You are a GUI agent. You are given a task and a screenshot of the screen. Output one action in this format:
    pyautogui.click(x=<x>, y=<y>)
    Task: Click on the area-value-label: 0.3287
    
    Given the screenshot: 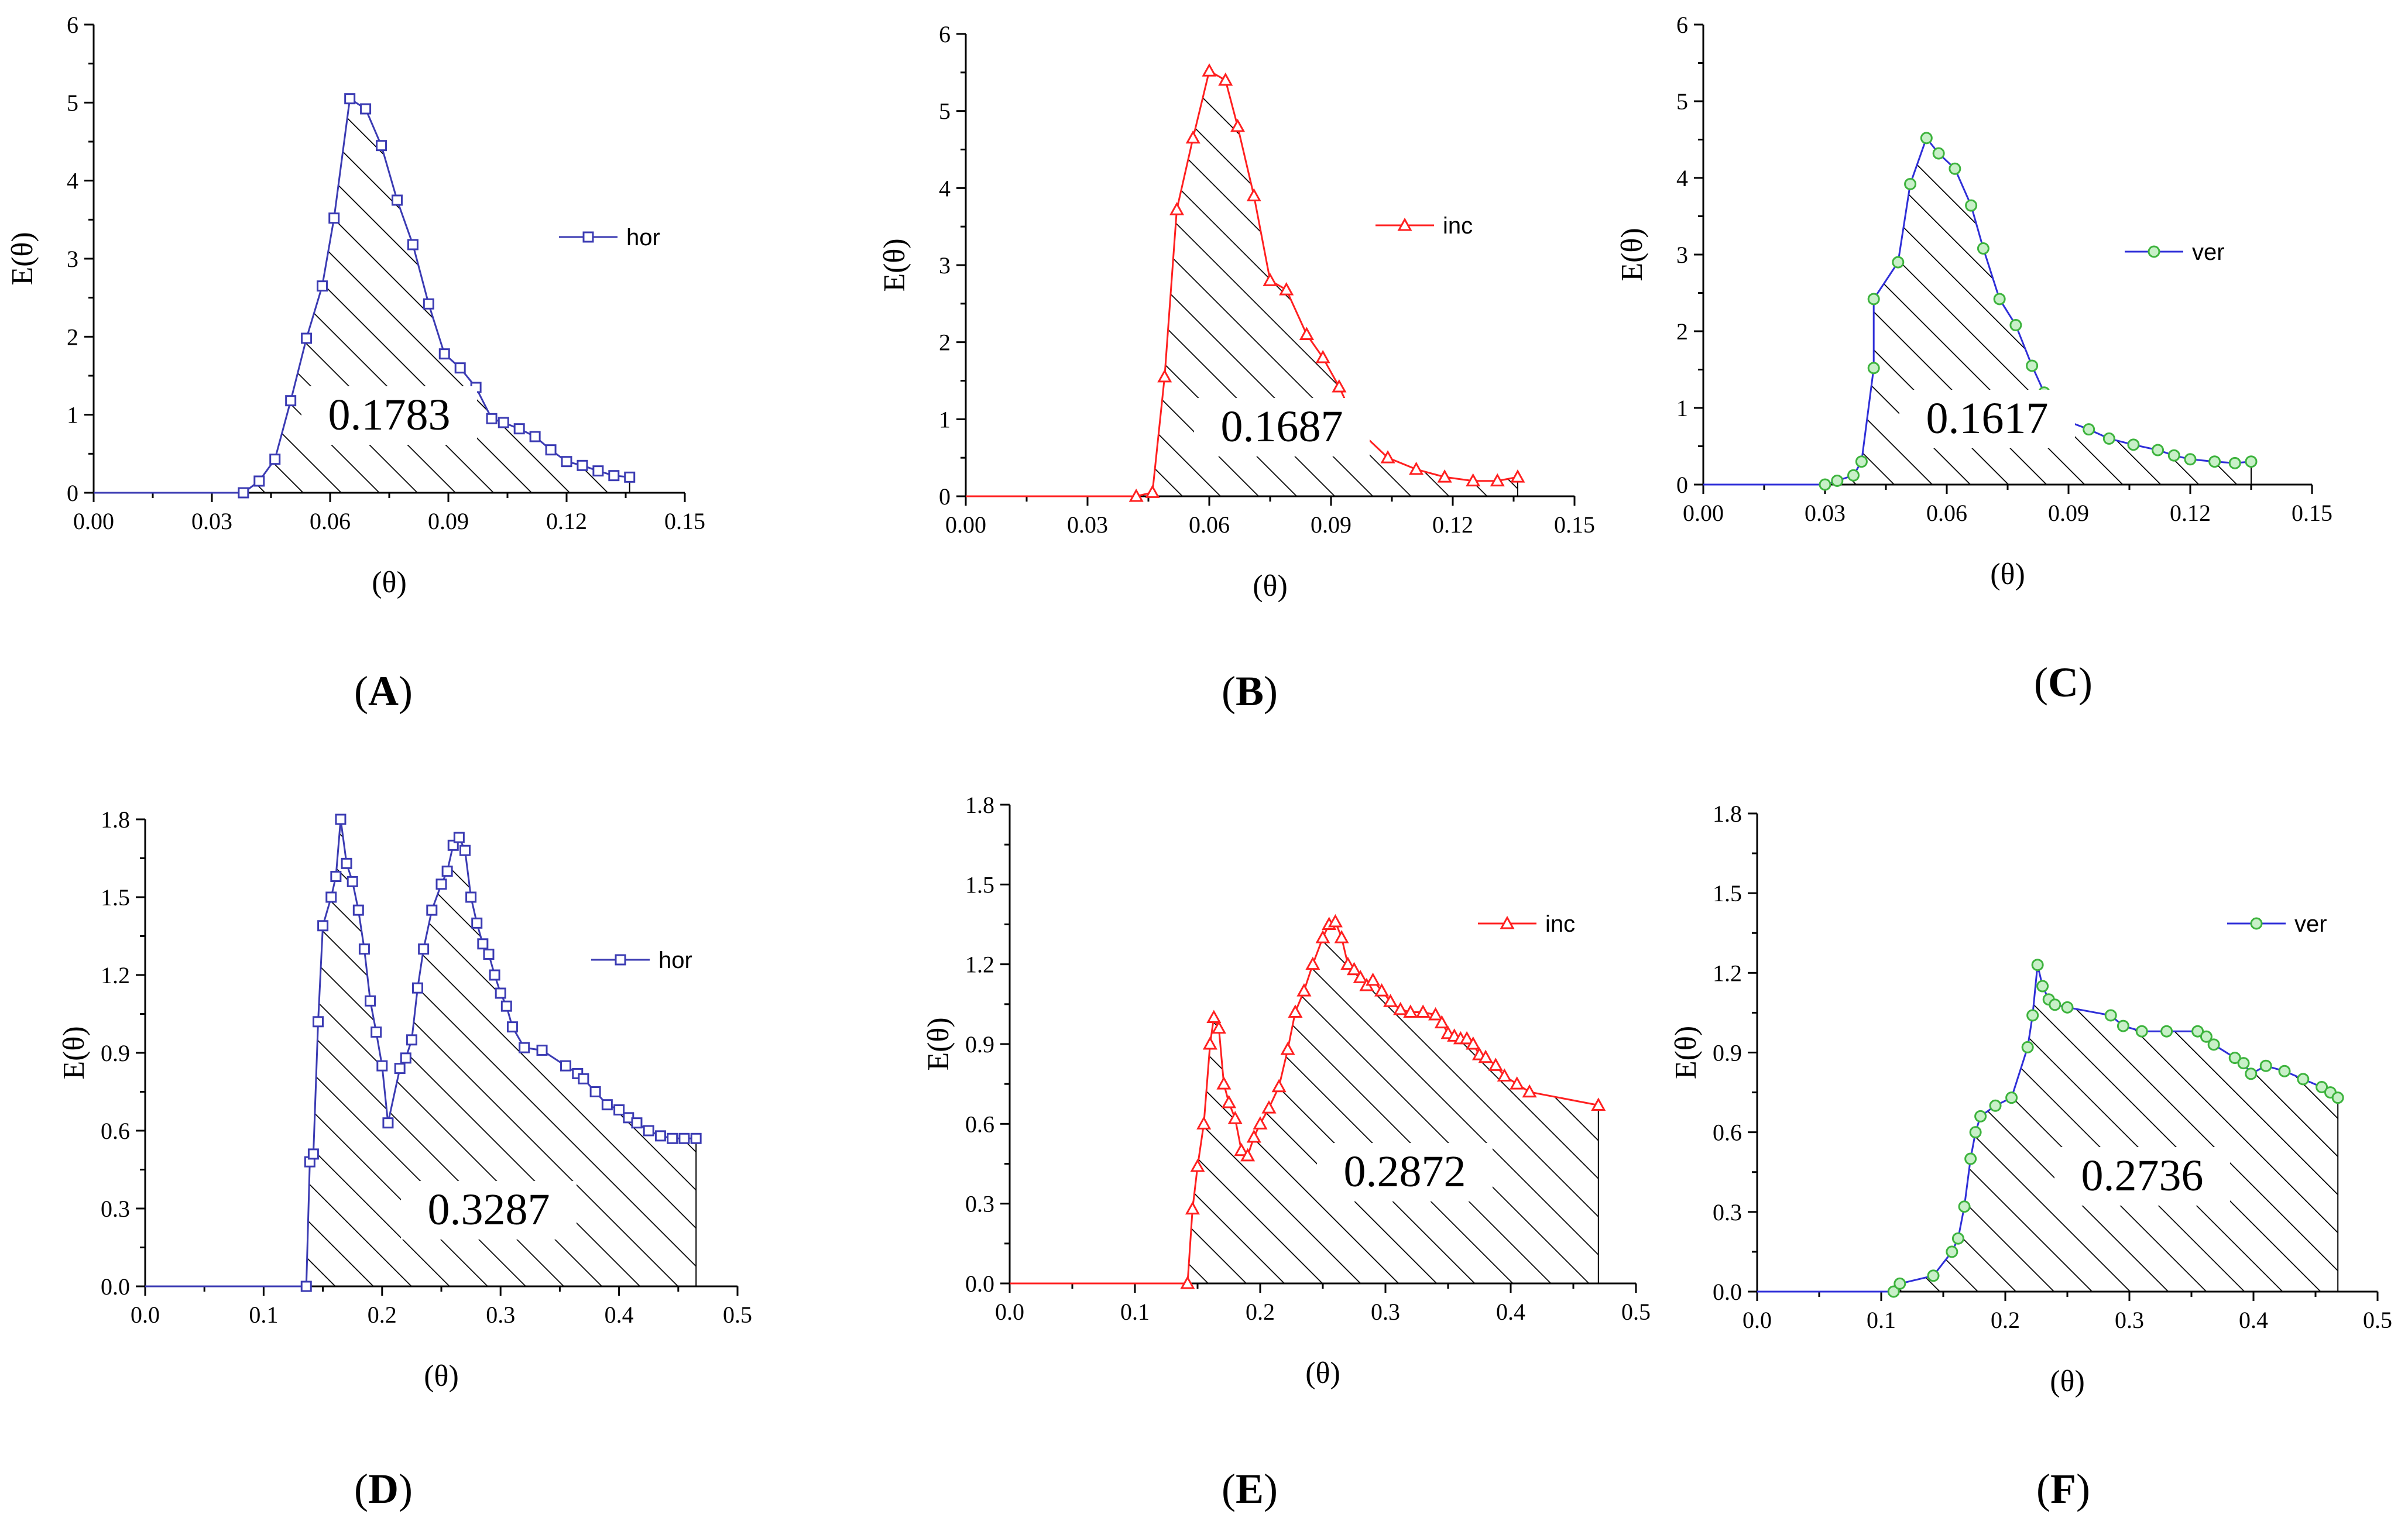 What is the action you would take?
    pyautogui.click(x=489, y=1209)
    